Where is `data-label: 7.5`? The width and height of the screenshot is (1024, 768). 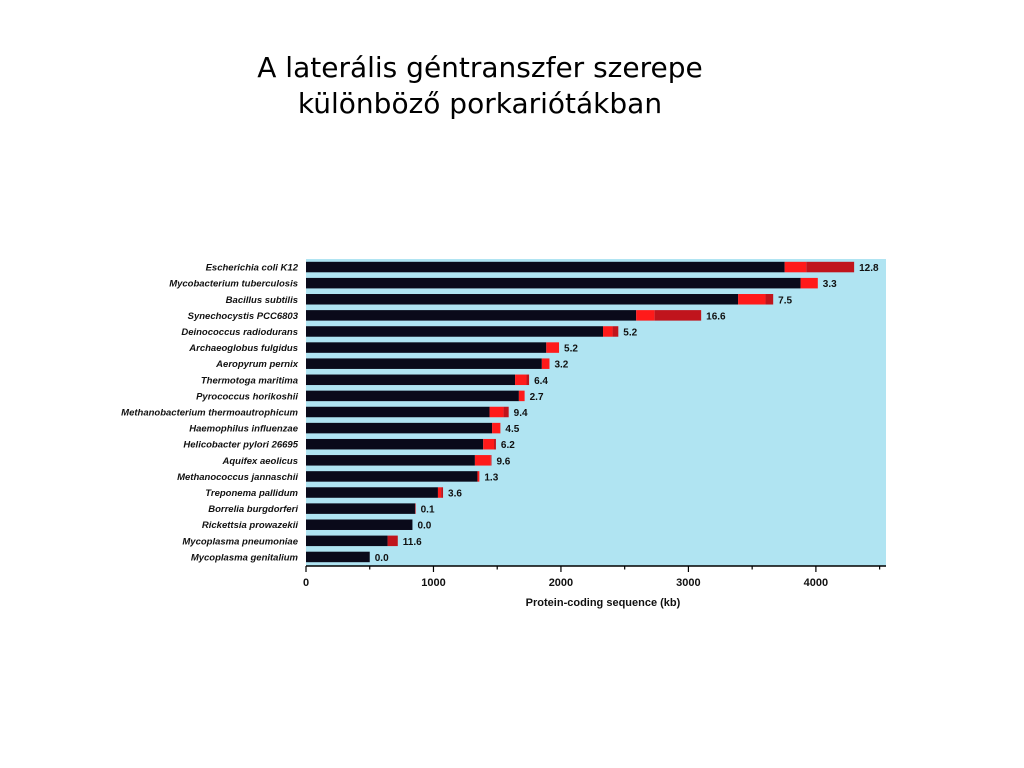
data-label: 7.5 is located at coordinates (785, 300).